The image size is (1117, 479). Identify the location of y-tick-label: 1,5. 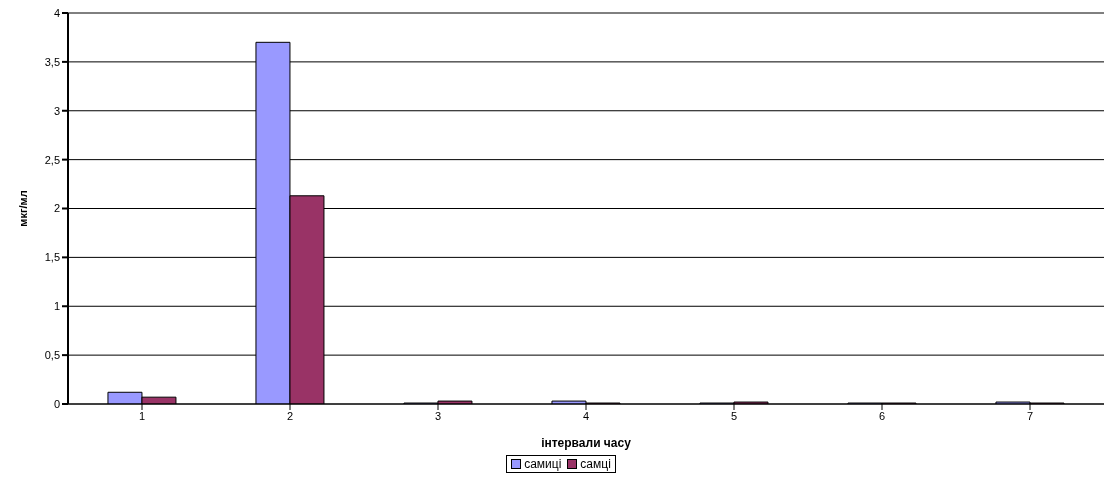
(52, 257).